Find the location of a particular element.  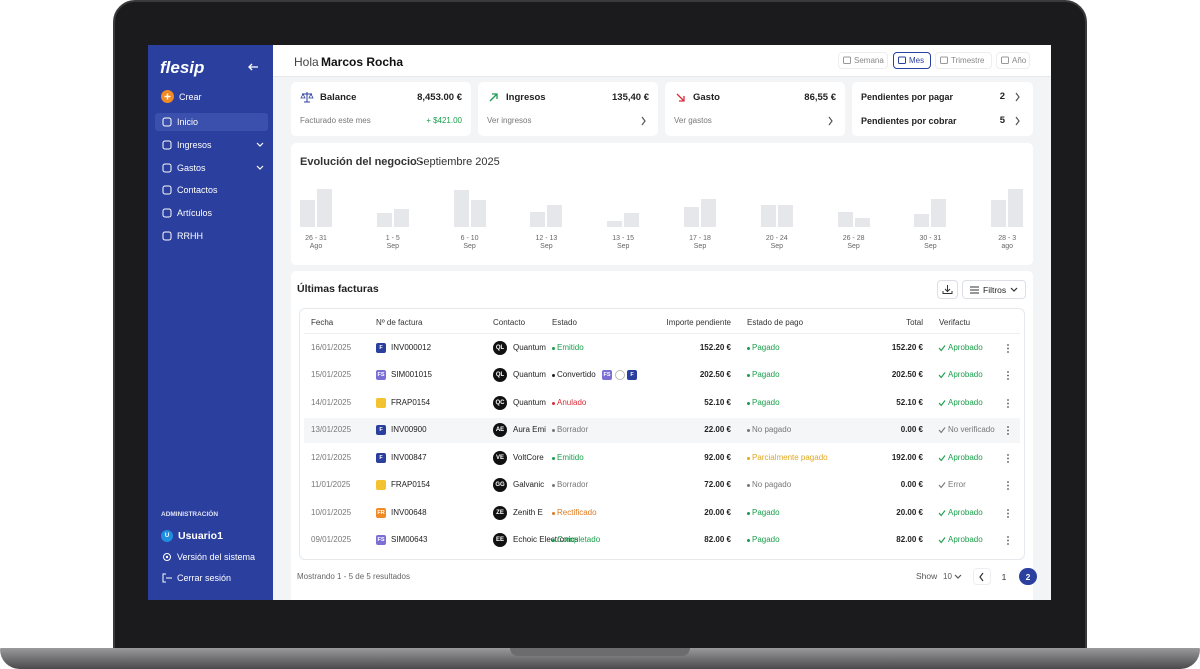

expense-link: Ver gastos is located at coordinates (693, 120).